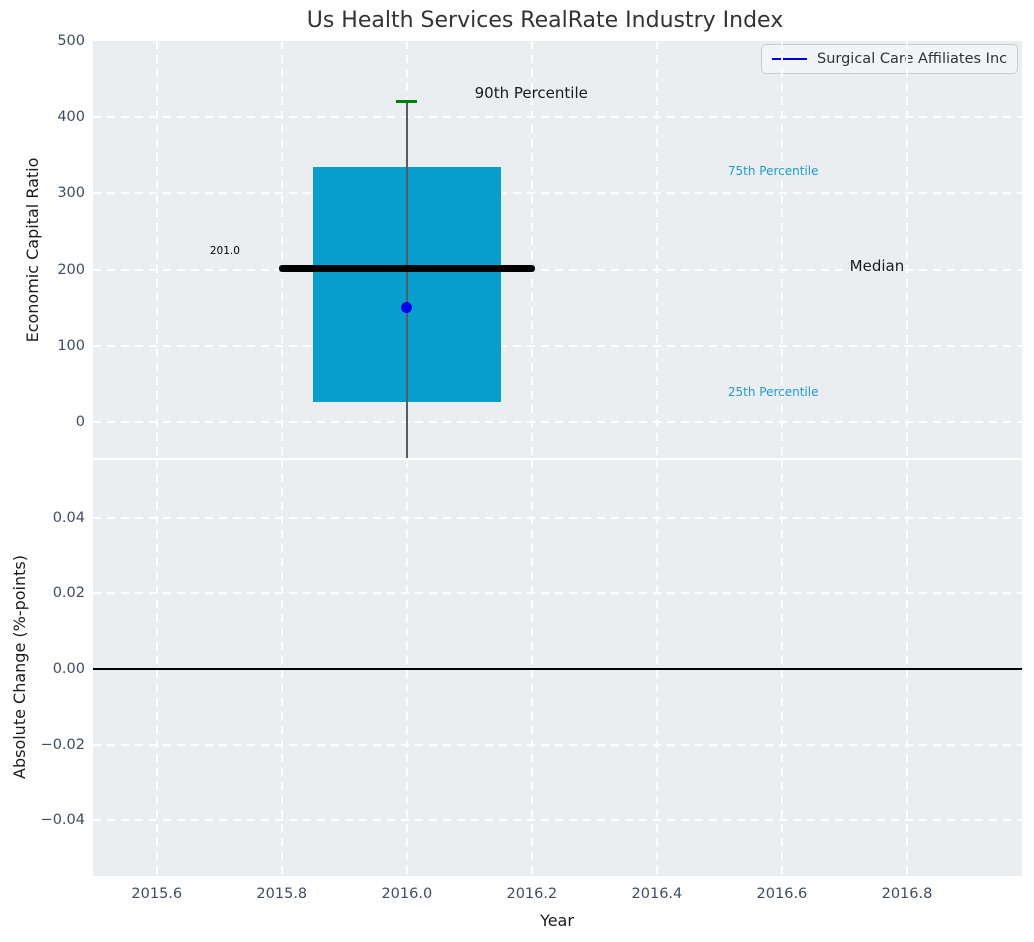 This screenshot has height=942, width=1034. What do you see at coordinates (407, 279) in the screenshot?
I see `whisker-line` at bounding box center [407, 279].